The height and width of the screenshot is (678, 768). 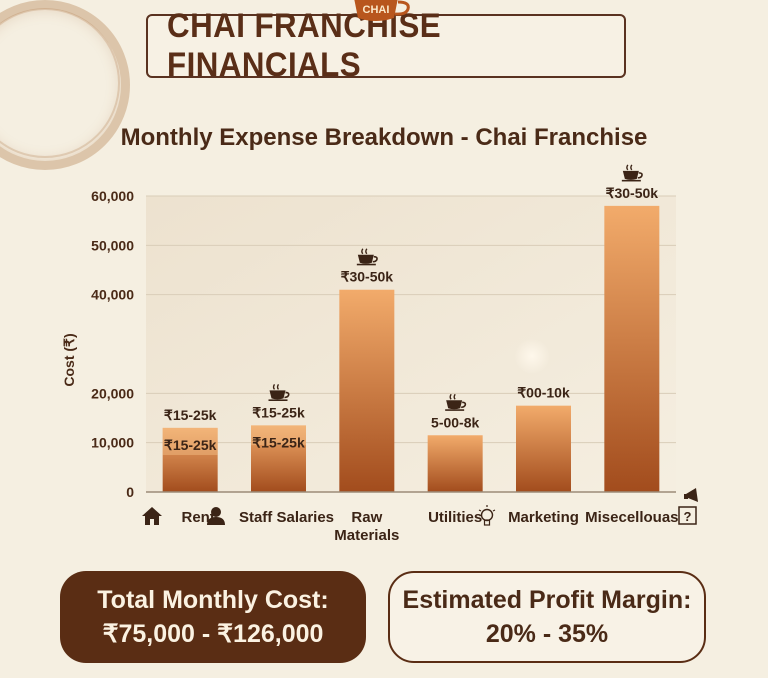 What do you see at coordinates (547, 600) in the screenshot?
I see `profit-margin-label: Estimated Profit Margin:` at bounding box center [547, 600].